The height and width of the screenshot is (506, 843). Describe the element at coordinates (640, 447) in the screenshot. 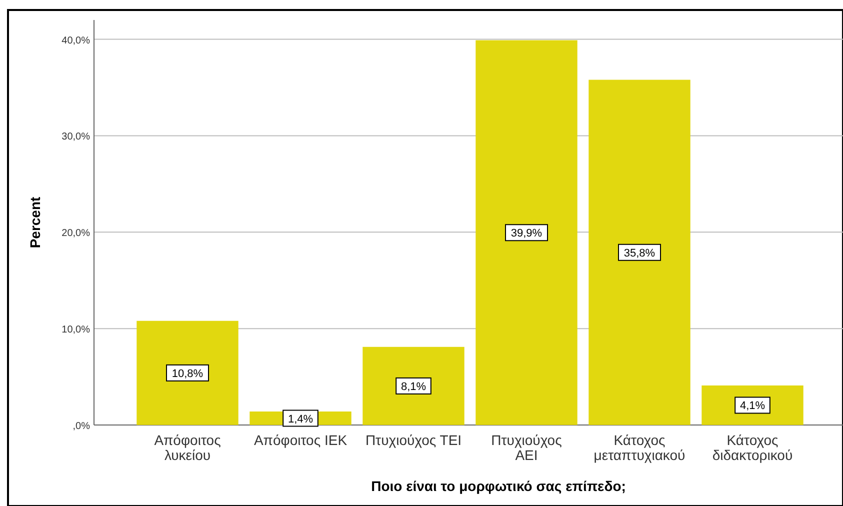

I see `x-tick-label: Κάτοχος μεταπτυχιακού` at that location.